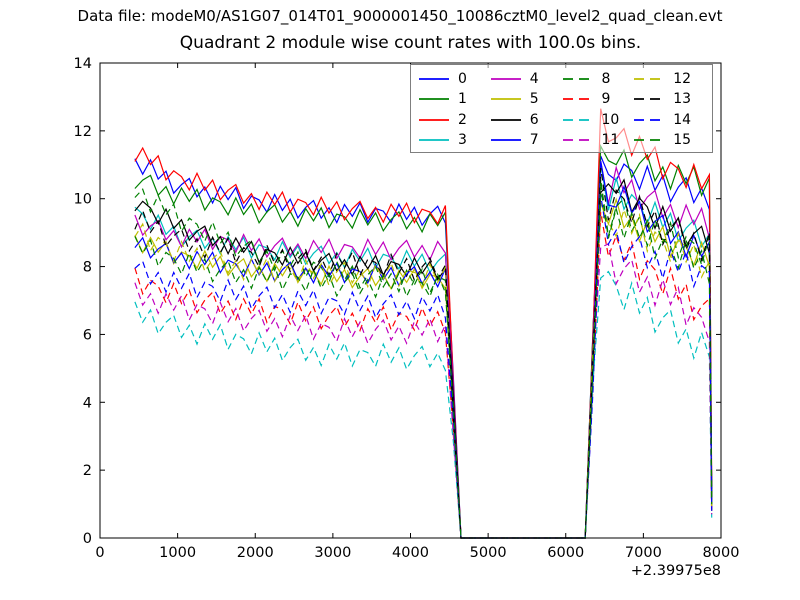  Describe the element at coordinates (455, 79) in the screenshot. I see `legend-entry-0: 0` at that location.